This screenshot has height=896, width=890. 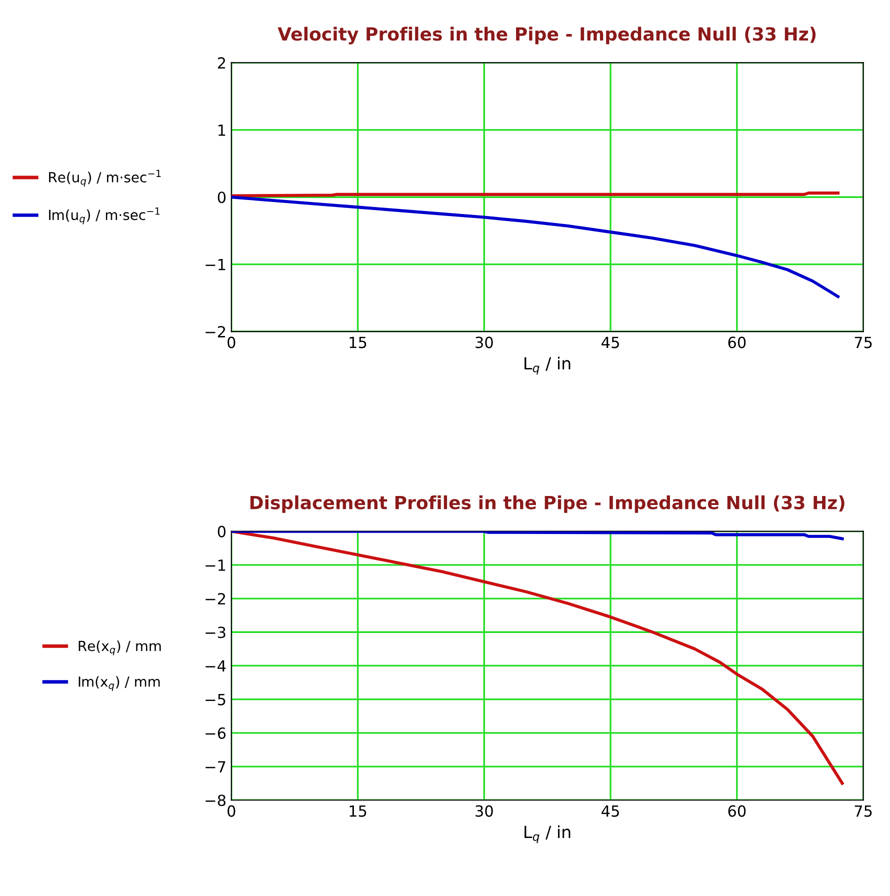 I want to click on y-tick-label: −4, so click(x=216, y=666).